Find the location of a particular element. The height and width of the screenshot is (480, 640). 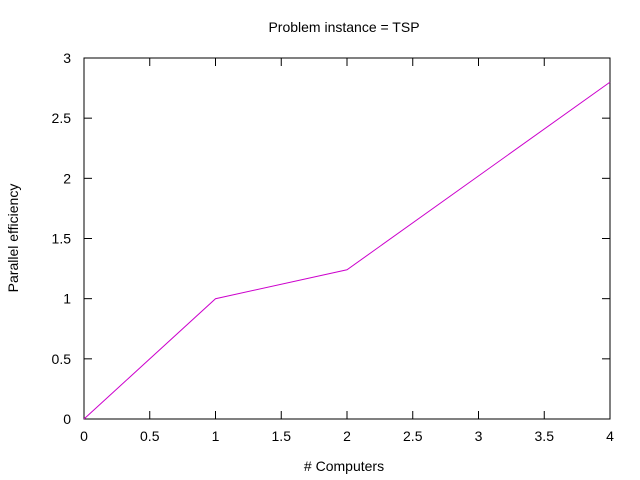

x-tick-label: 0.5 is located at coordinates (150, 436).